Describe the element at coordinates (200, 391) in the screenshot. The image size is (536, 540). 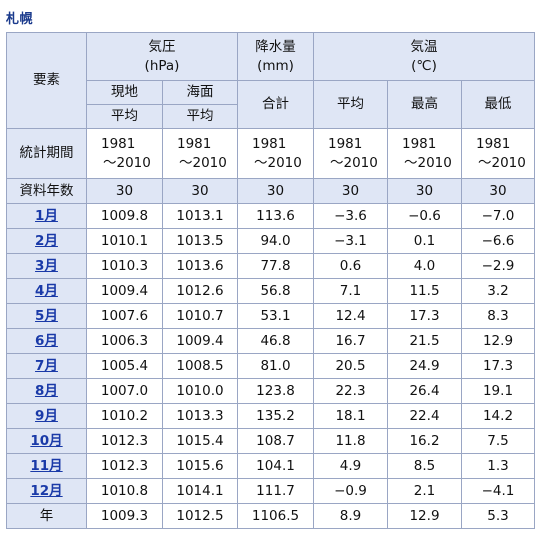
I see `table-cell: 1010.0` at that location.